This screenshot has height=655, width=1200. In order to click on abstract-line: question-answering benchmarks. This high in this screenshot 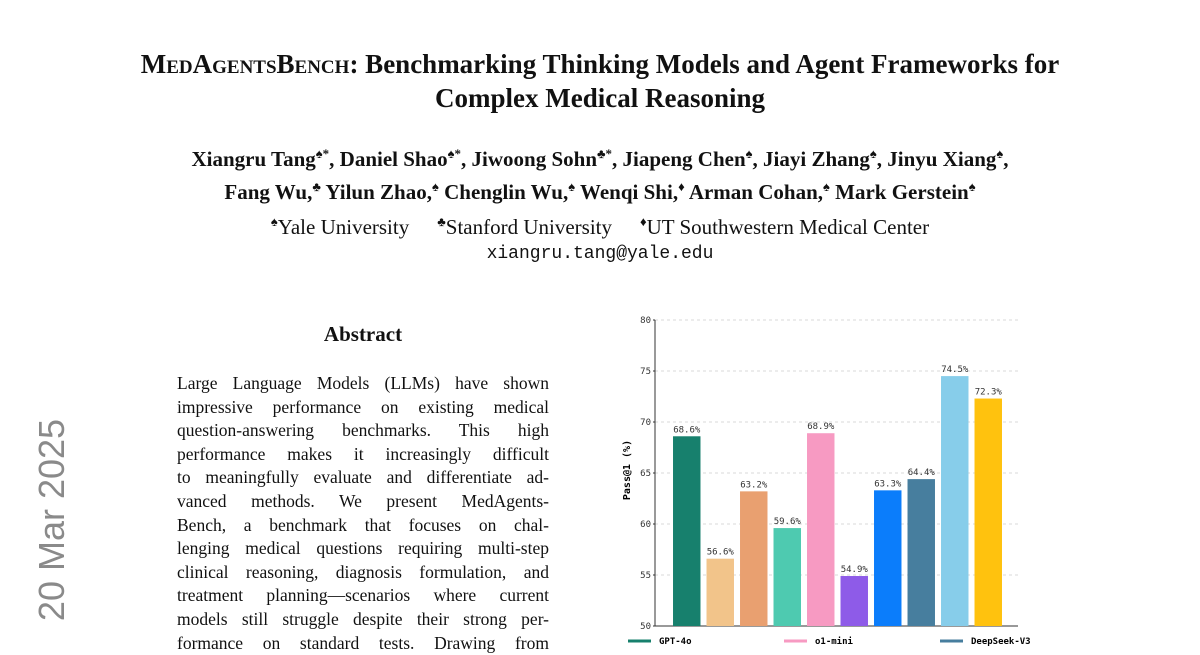, I will do `click(363, 430)`.